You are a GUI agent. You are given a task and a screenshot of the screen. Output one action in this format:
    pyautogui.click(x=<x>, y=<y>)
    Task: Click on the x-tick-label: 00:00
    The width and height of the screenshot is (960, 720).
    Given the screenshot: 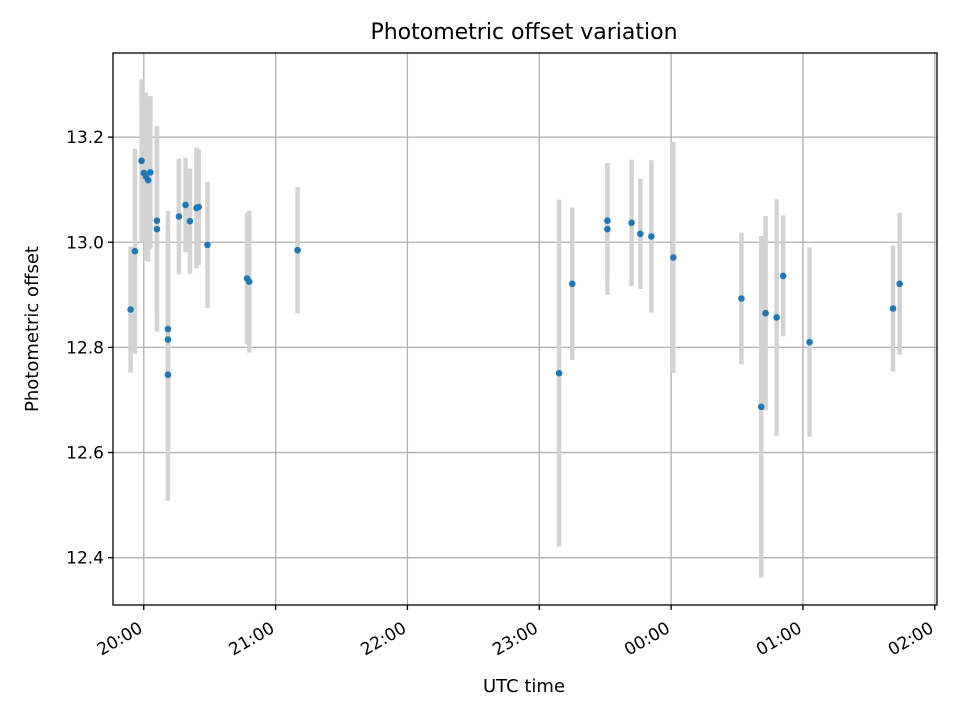 What is the action you would take?
    pyautogui.click(x=647, y=639)
    